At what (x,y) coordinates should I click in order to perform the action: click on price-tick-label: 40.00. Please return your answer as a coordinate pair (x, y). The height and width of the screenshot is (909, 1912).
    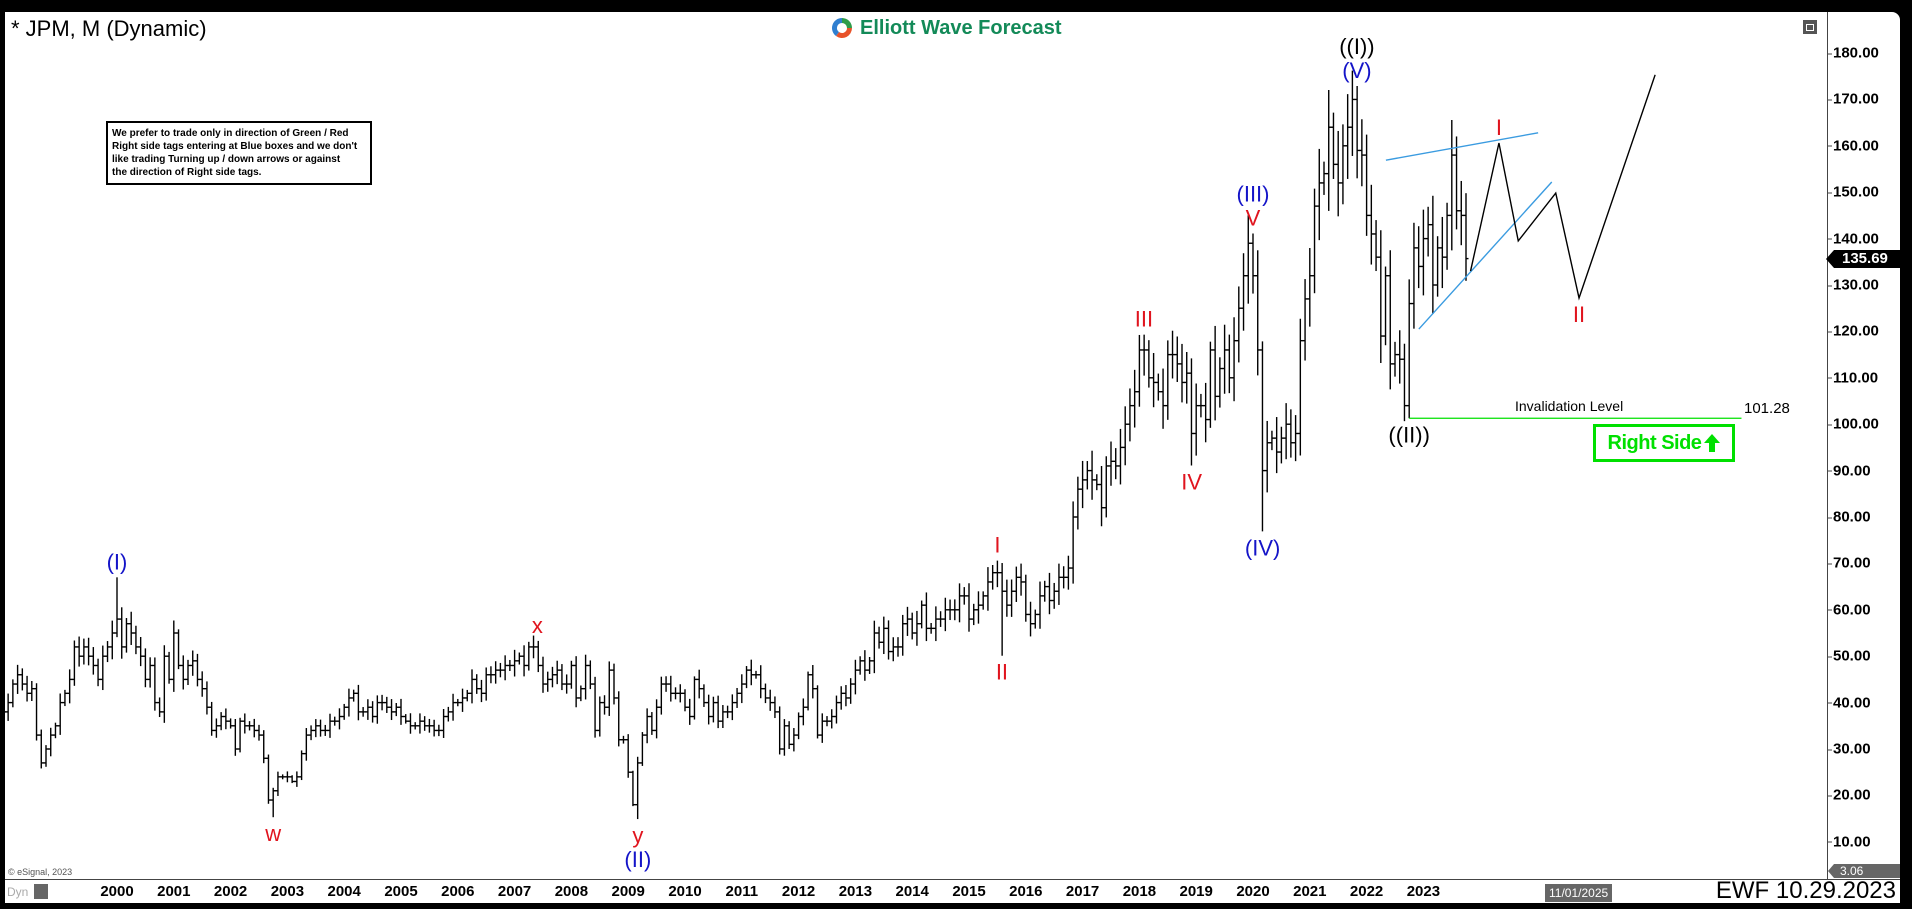
    Looking at the image, I should click on (1849, 703).